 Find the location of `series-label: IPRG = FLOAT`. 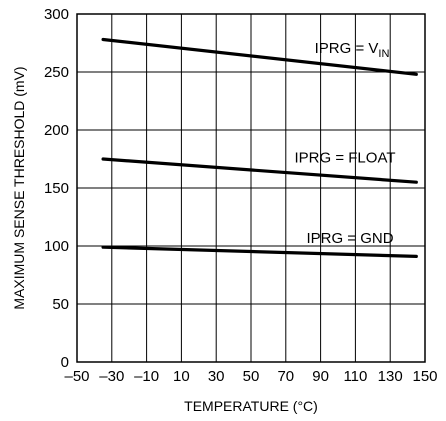

series-label: IPRG = FLOAT is located at coordinates (345, 158).